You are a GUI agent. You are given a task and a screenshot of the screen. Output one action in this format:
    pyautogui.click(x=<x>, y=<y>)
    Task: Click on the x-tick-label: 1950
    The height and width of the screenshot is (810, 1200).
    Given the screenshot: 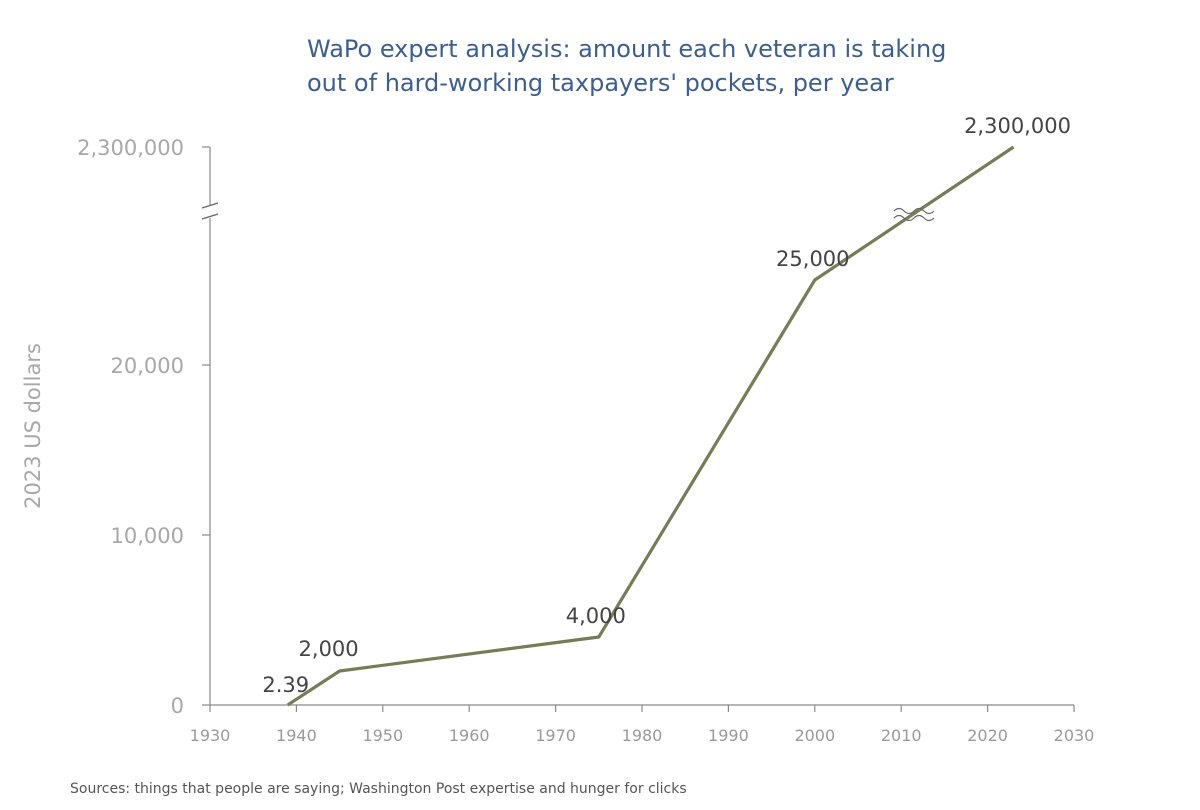 What is the action you would take?
    pyautogui.click(x=382, y=735)
    